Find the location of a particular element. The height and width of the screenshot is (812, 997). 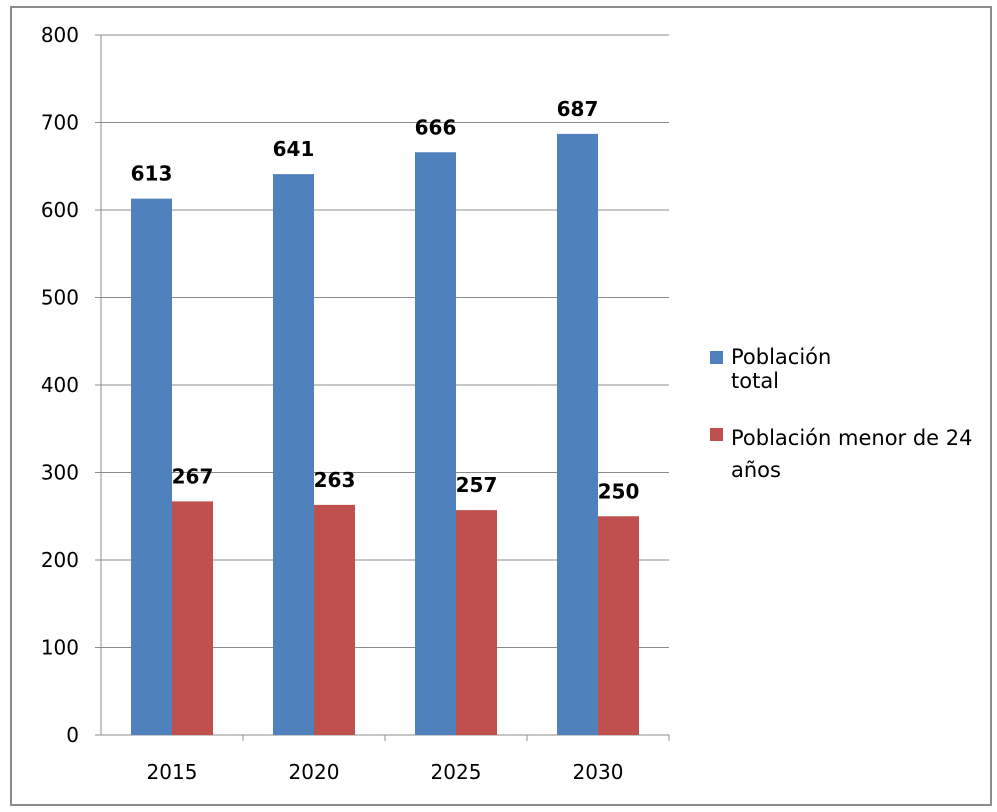

data-label-total-2020: 641 is located at coordinates (294, 149).